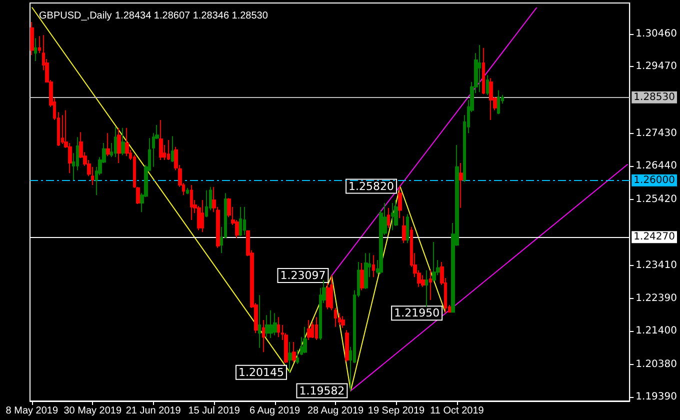  What do you see at coordinates (657, 397) in the screenshot?
I see `y-tick-label: 1.19390` at bounding box center [657, 397].